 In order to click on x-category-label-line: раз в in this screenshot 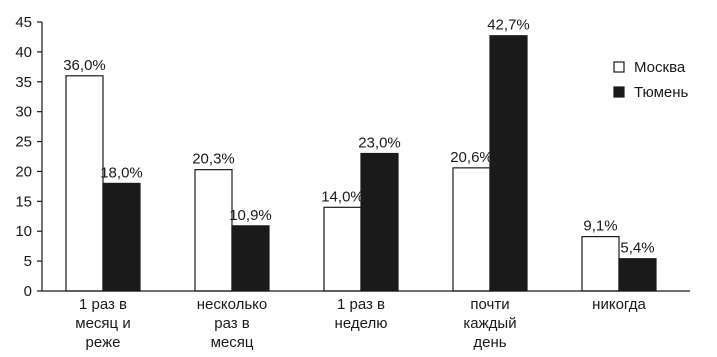, I will do `click(232, 323)`.